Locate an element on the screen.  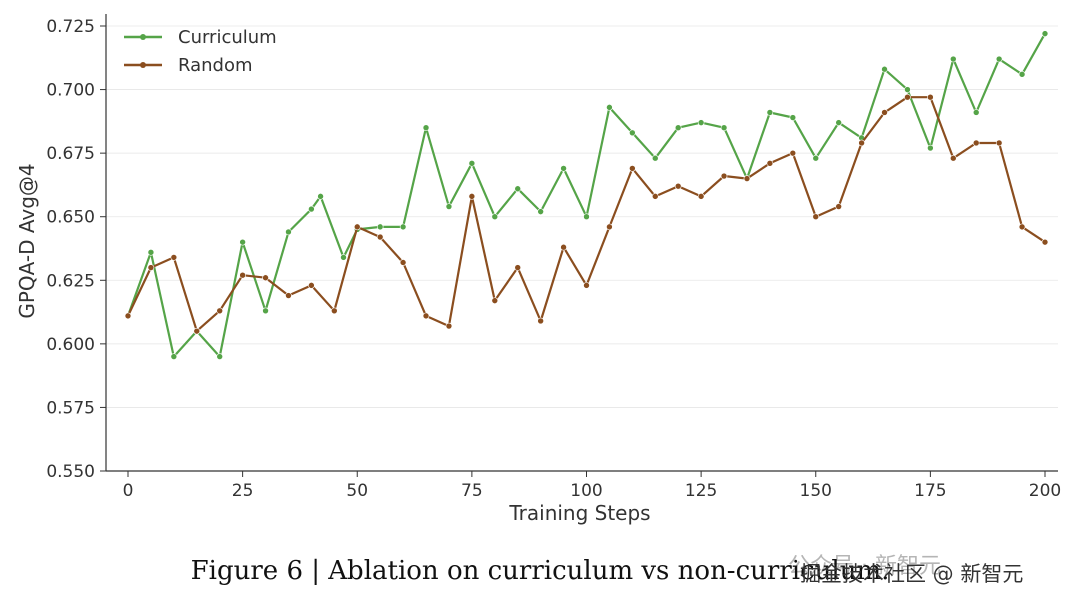
watermark-subtext: 掘金技术社区 @ 新智元 is located at coordinates (912, 574).